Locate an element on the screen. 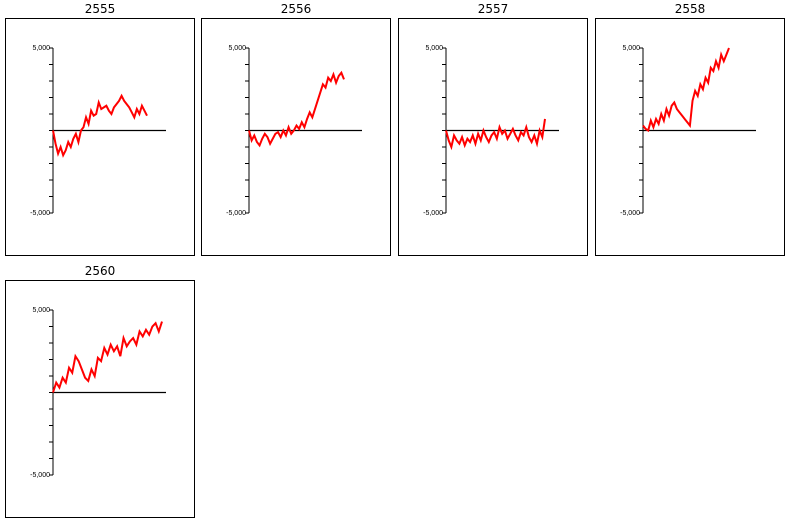 The height and width of the screenshot is (522, 791). chart-panel-2555: 2555 5,000 -5,000 is located at coordinates (100, 129).